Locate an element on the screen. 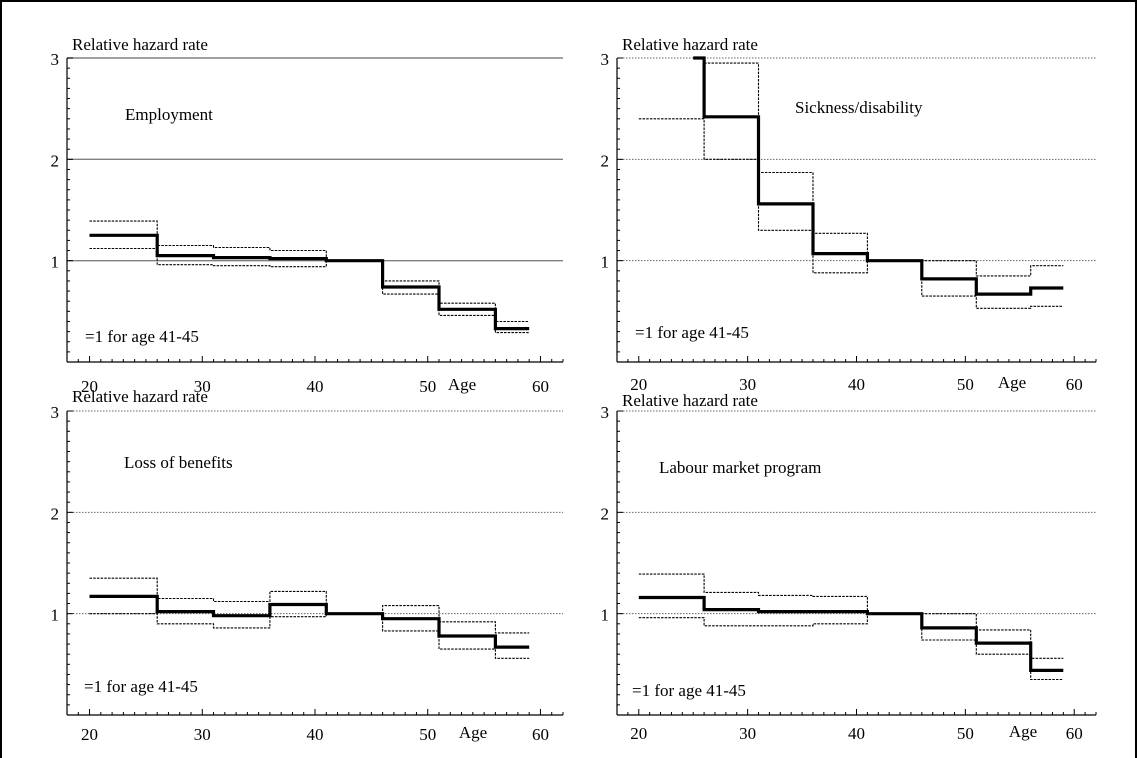 Image resolution: width=1137 pixels, height=758 pixels. panel-label: Loss of benefits is located at coordinates (178, 462).